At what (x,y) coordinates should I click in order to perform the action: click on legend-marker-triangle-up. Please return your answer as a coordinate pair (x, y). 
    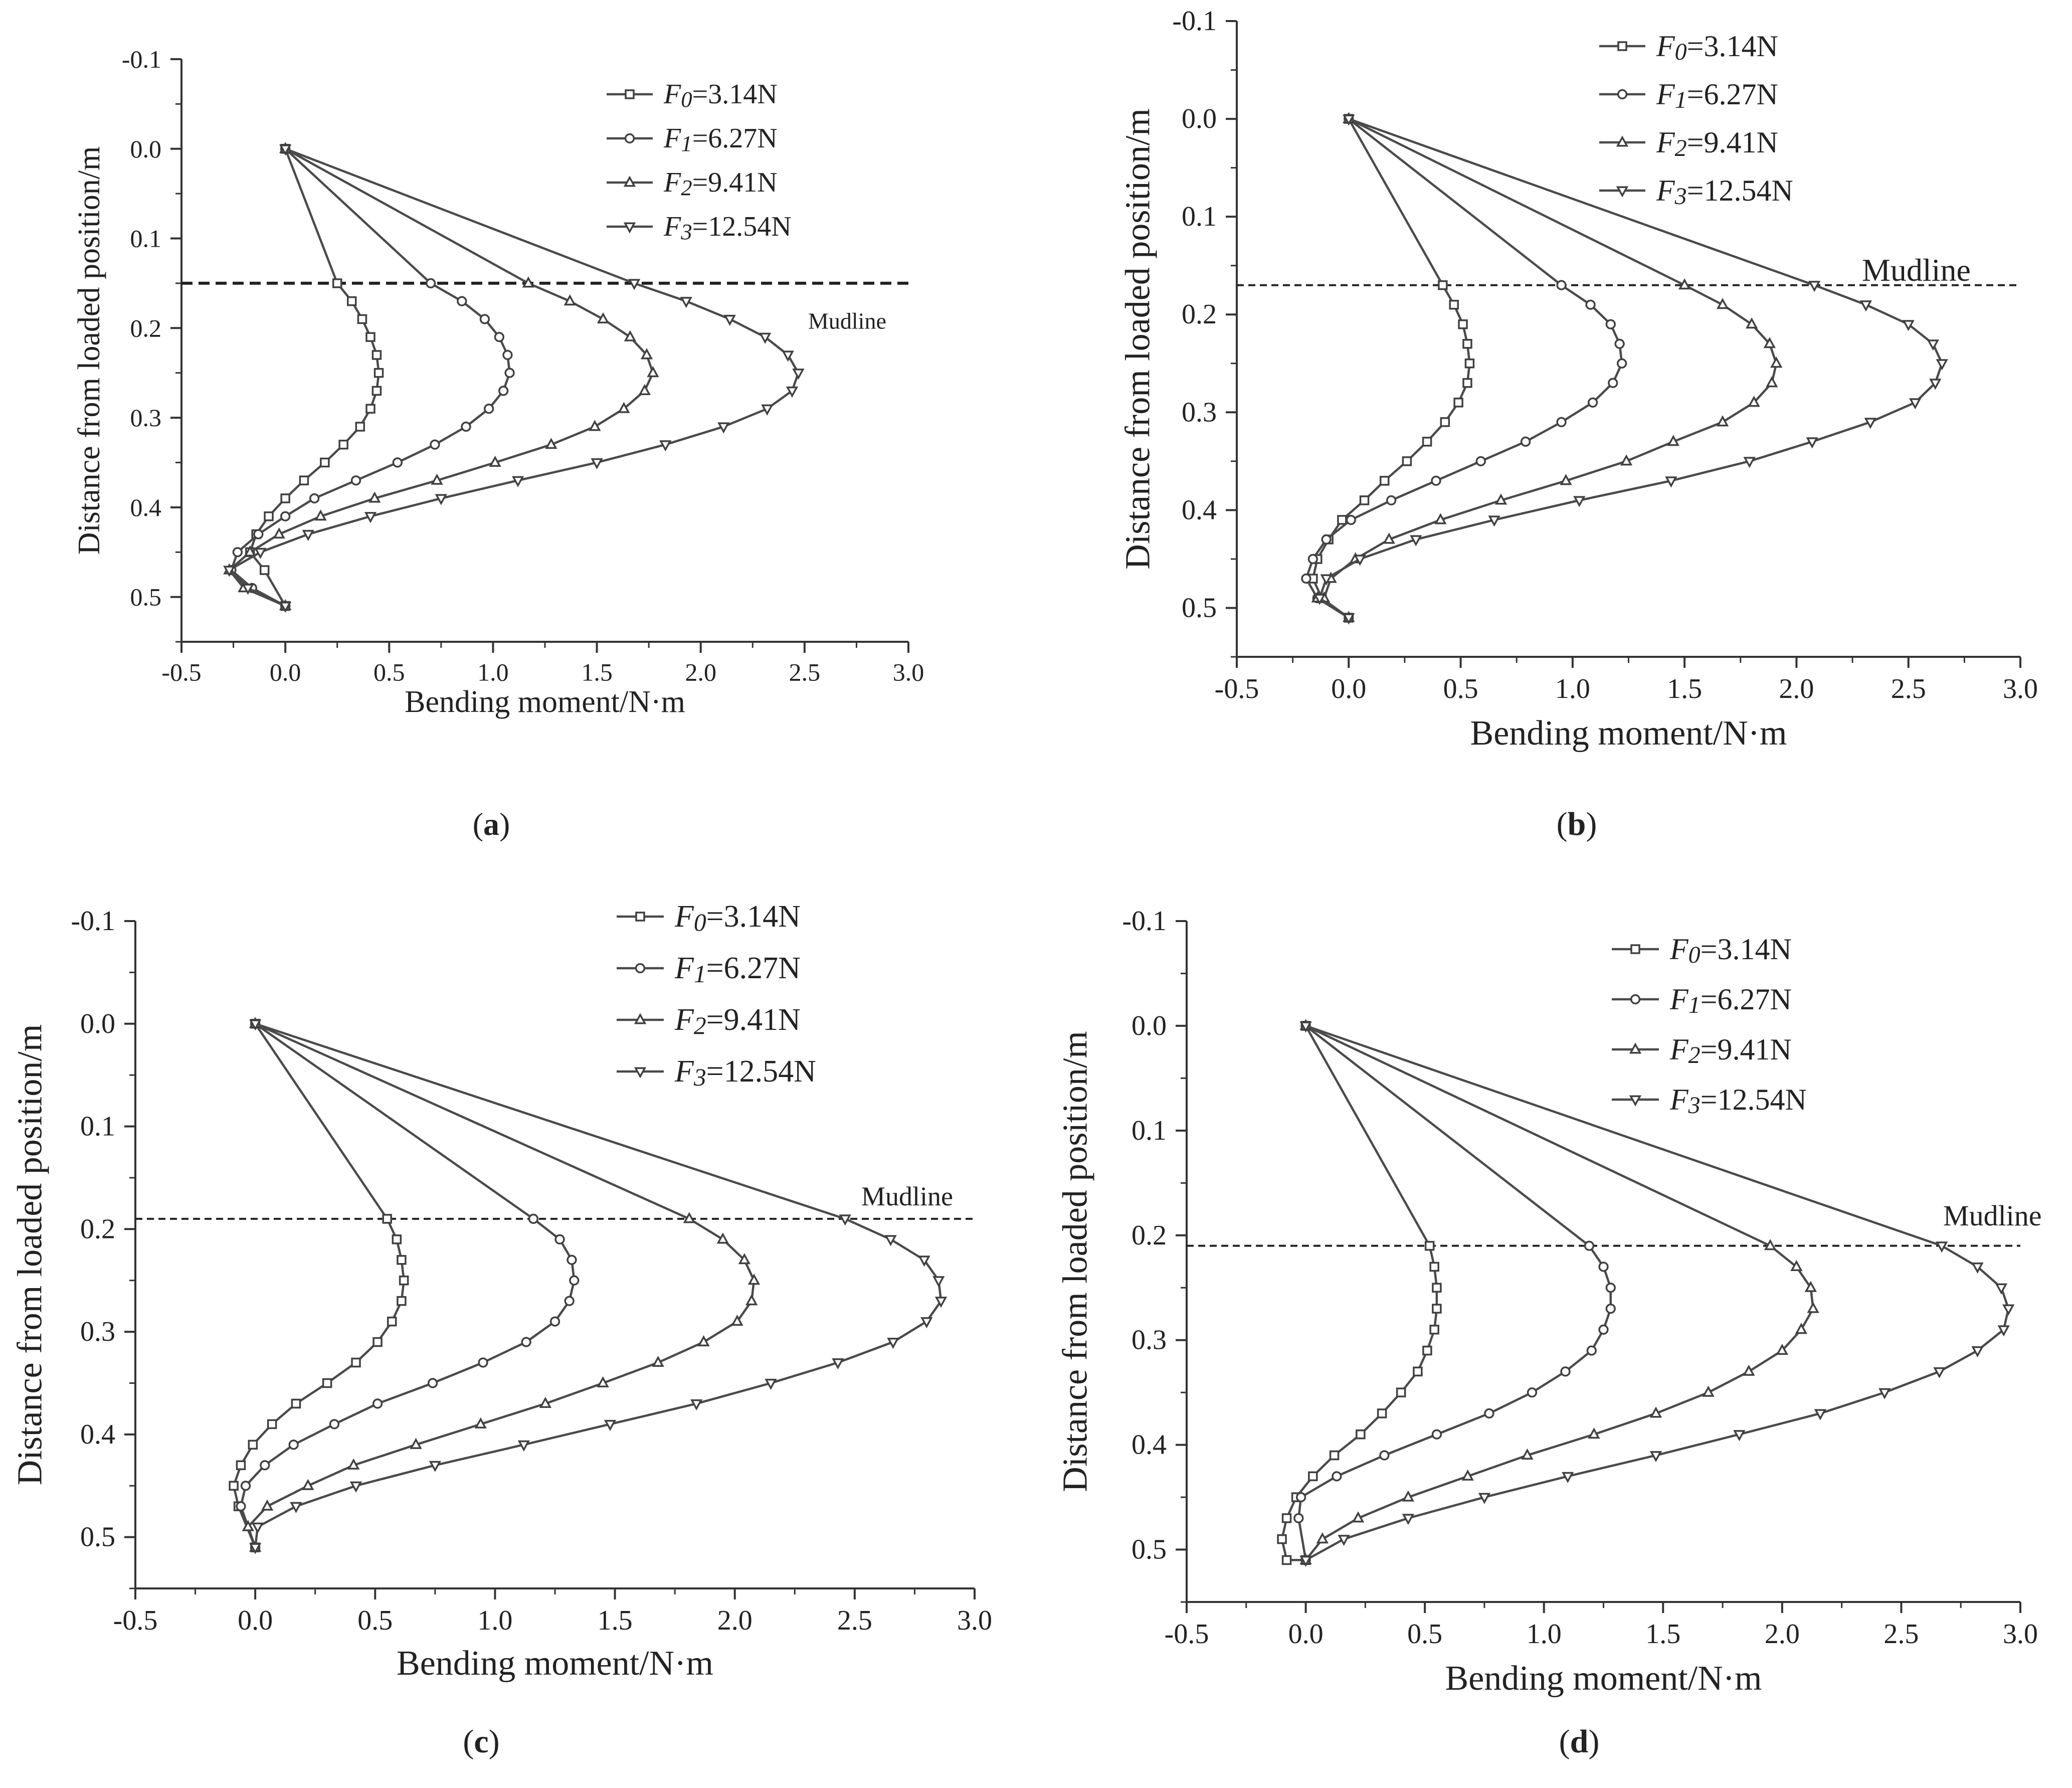
    Looking at the image, I should click on (1635, 1048).